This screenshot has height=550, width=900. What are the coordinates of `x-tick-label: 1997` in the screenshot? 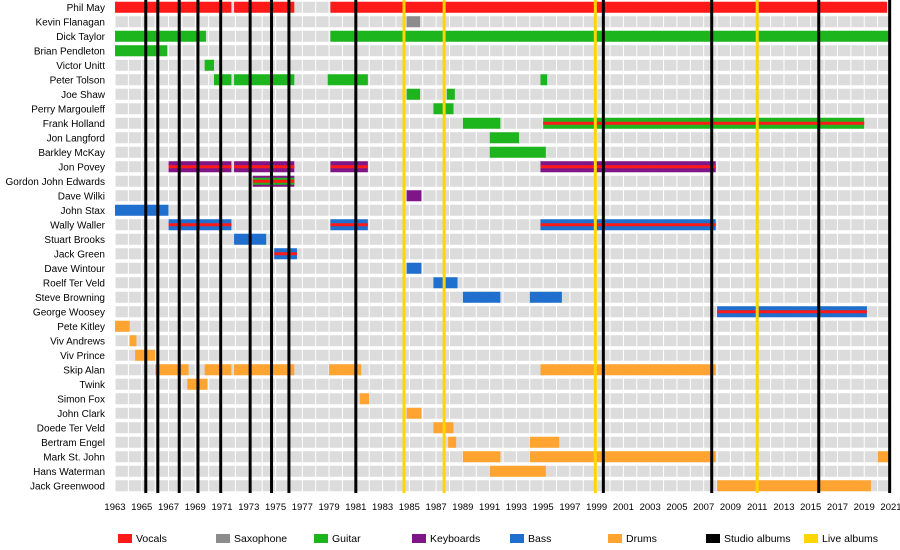 It's located at (569, 507).